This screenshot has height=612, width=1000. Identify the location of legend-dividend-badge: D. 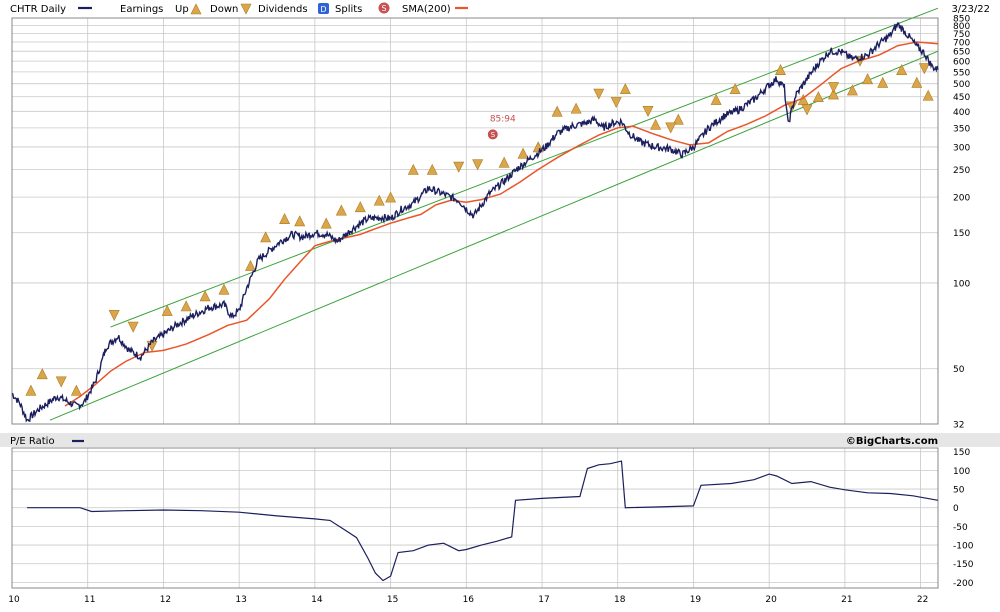
(323, 9).